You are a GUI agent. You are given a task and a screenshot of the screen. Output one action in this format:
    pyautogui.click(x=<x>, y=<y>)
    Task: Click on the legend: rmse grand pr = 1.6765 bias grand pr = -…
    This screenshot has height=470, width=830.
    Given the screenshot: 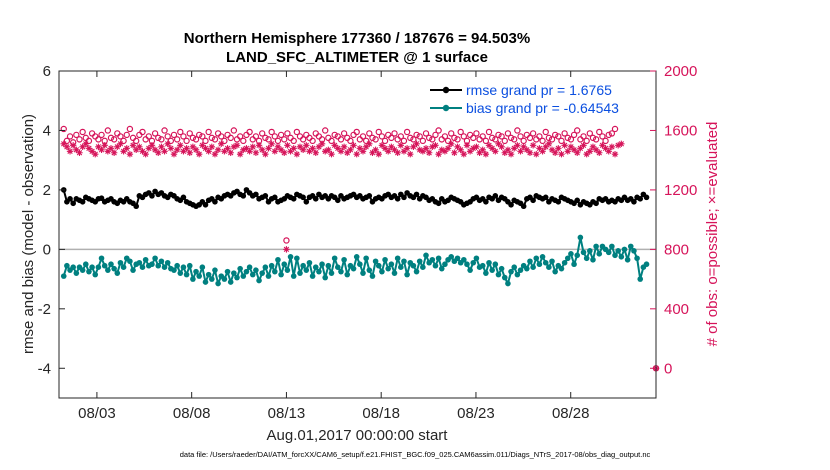 What is the action you would take?
    pyautogui.click(x=538, y=100)
    